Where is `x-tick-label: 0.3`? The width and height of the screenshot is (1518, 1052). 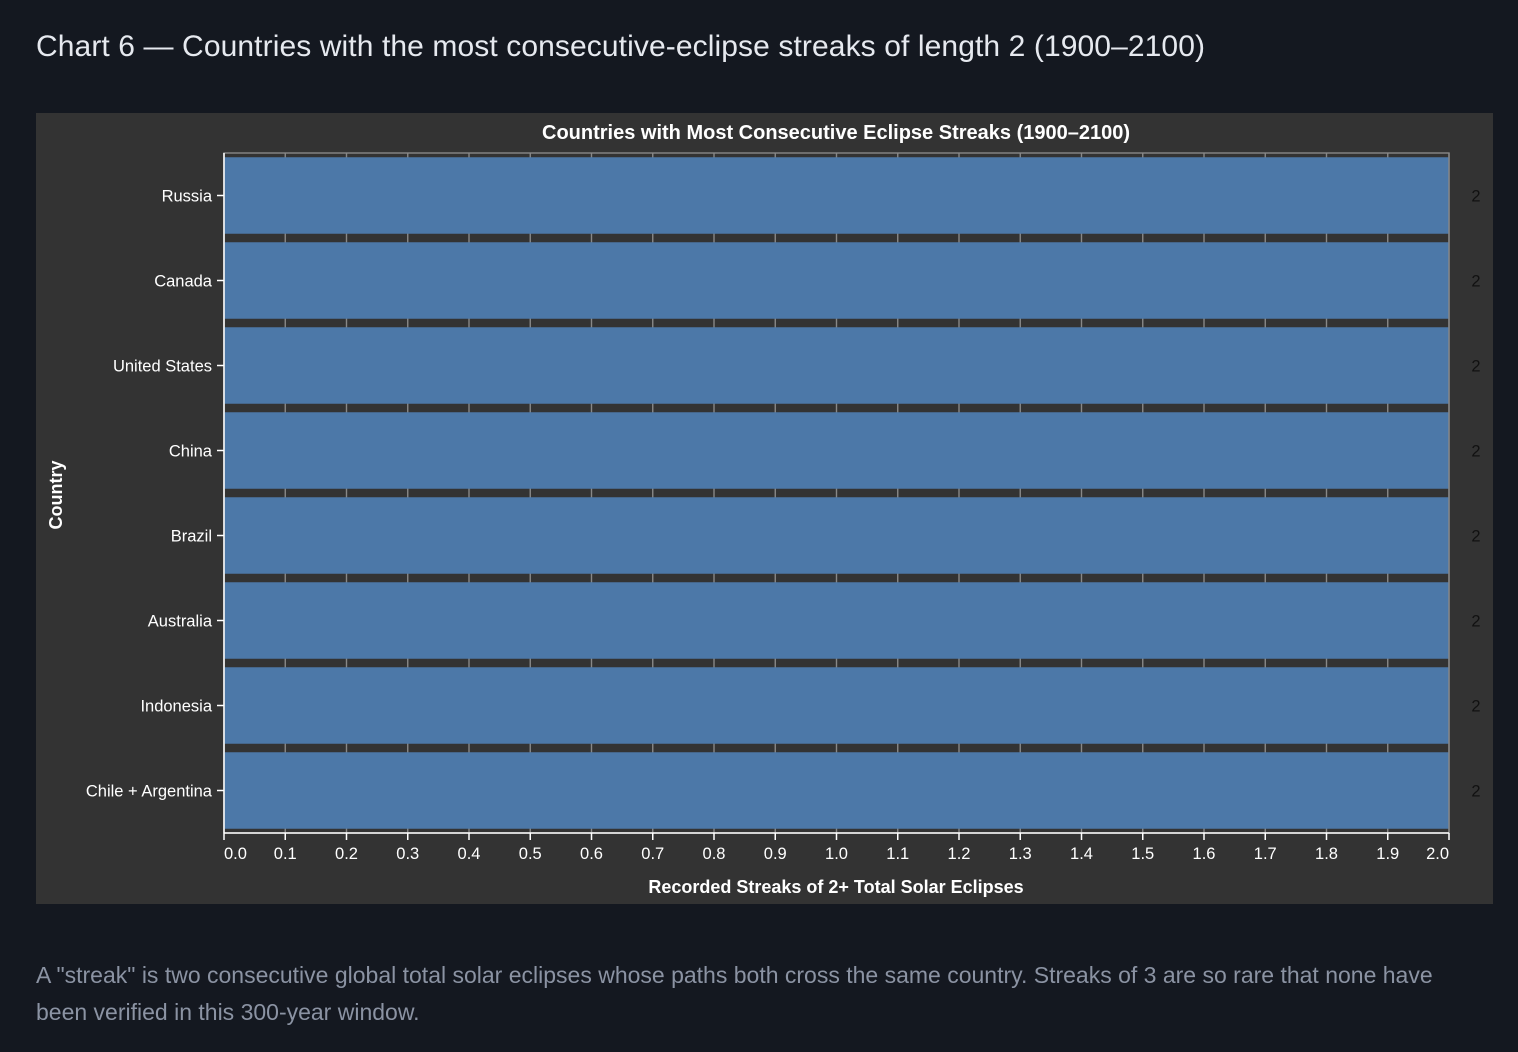
x-tick-label: 0.3 is located at coordinates (407, 854).